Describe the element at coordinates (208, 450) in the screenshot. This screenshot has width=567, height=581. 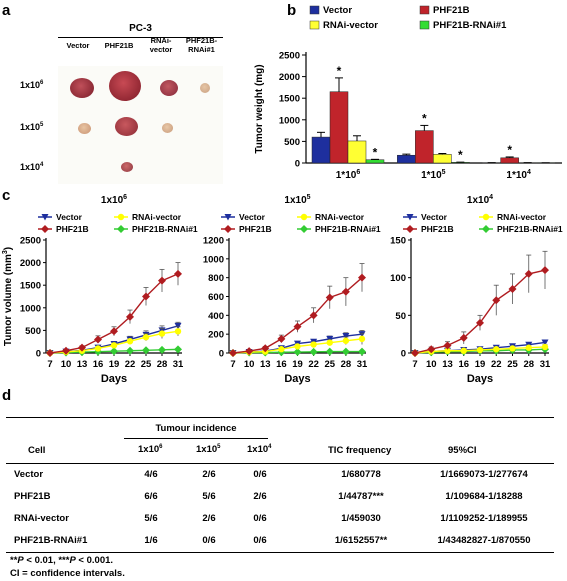
I see `header-inc-1e5: 1x10⁵` at that location.